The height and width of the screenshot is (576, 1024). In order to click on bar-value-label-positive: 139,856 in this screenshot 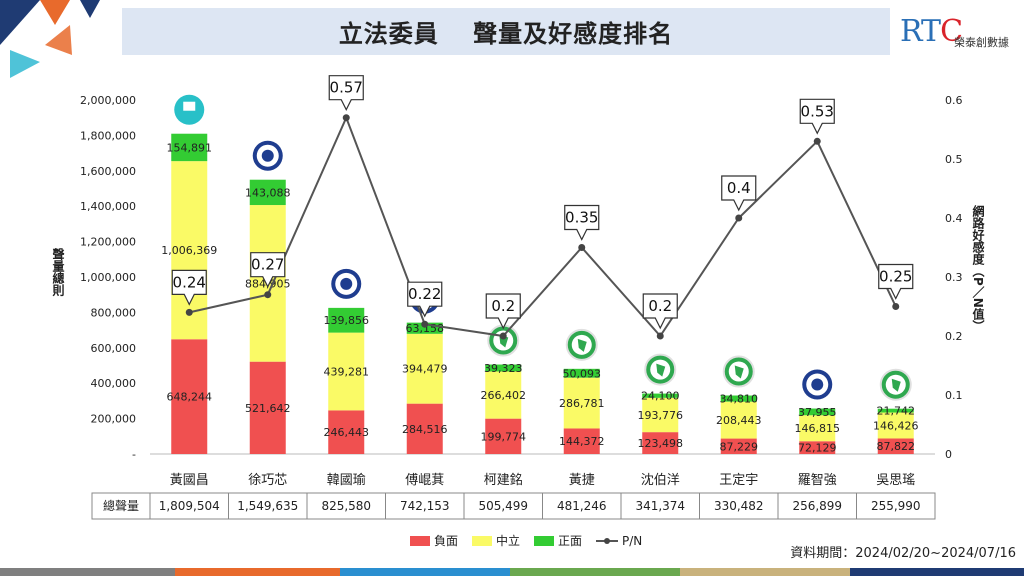, I will do `click(347, 320)`.